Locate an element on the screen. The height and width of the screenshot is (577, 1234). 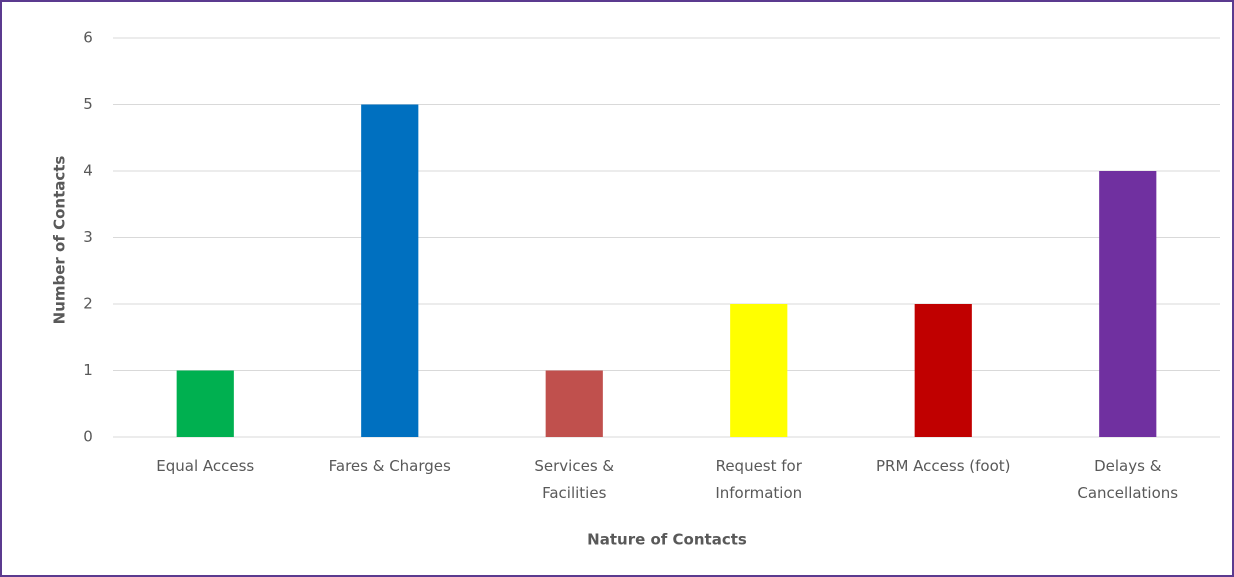
x-tick-label: PRM Access (foot) is located at coordinates (943, 466).